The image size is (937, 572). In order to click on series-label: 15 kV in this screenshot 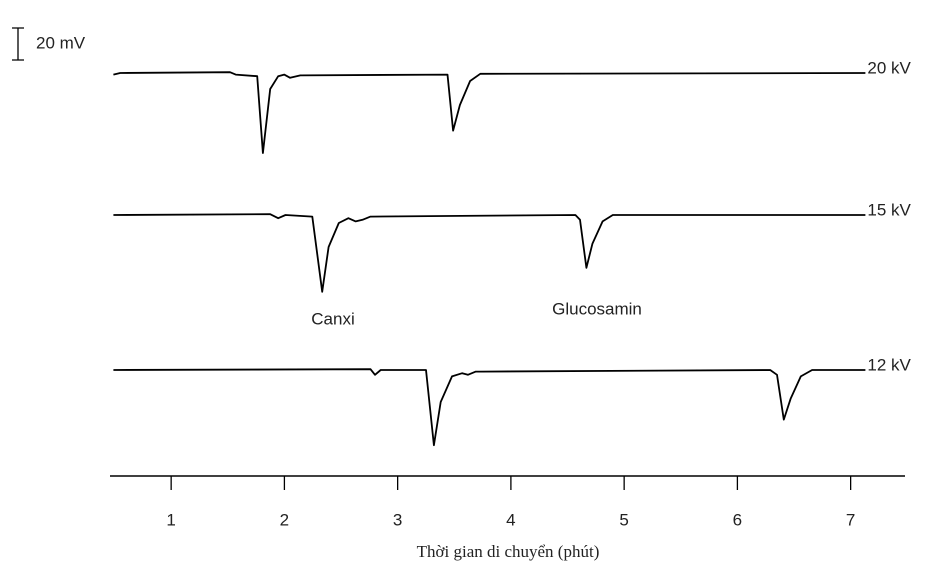, I will do `click(889, 209)`.